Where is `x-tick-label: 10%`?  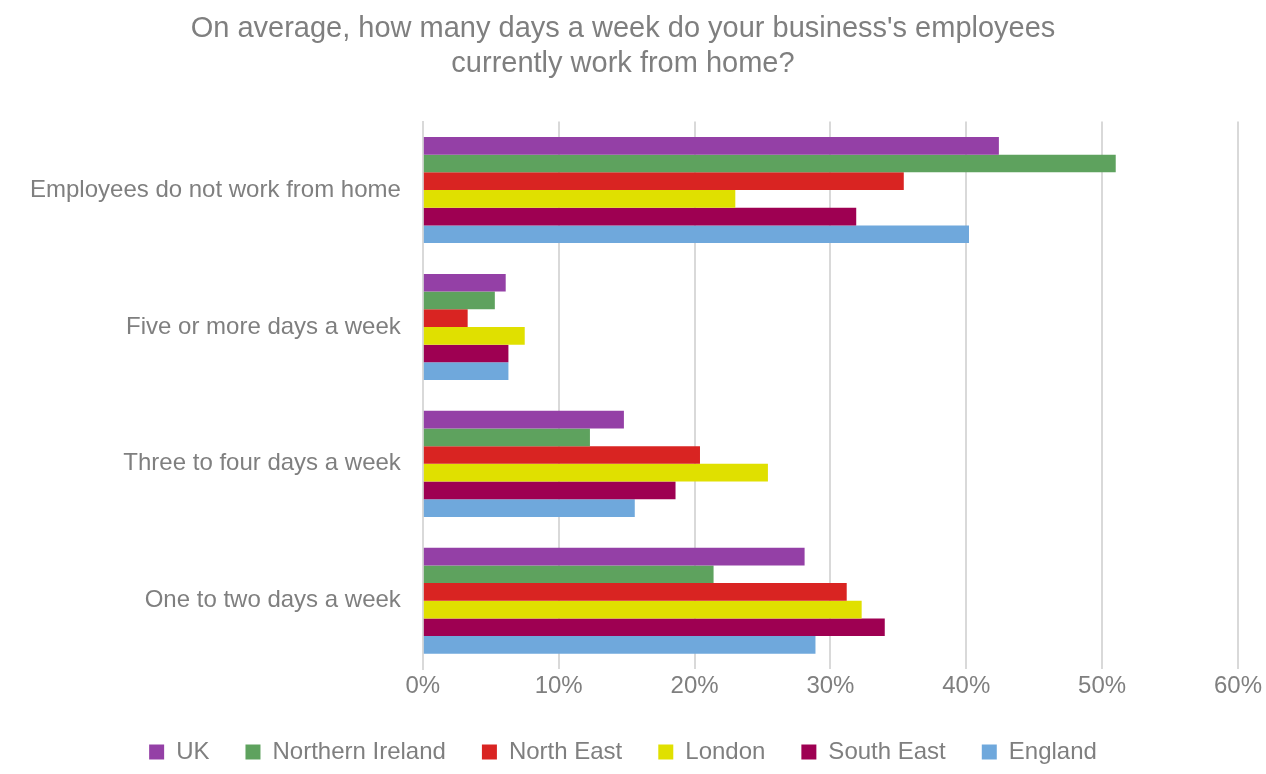 x-tick-label: 10% is located at coordinates (558, 685).